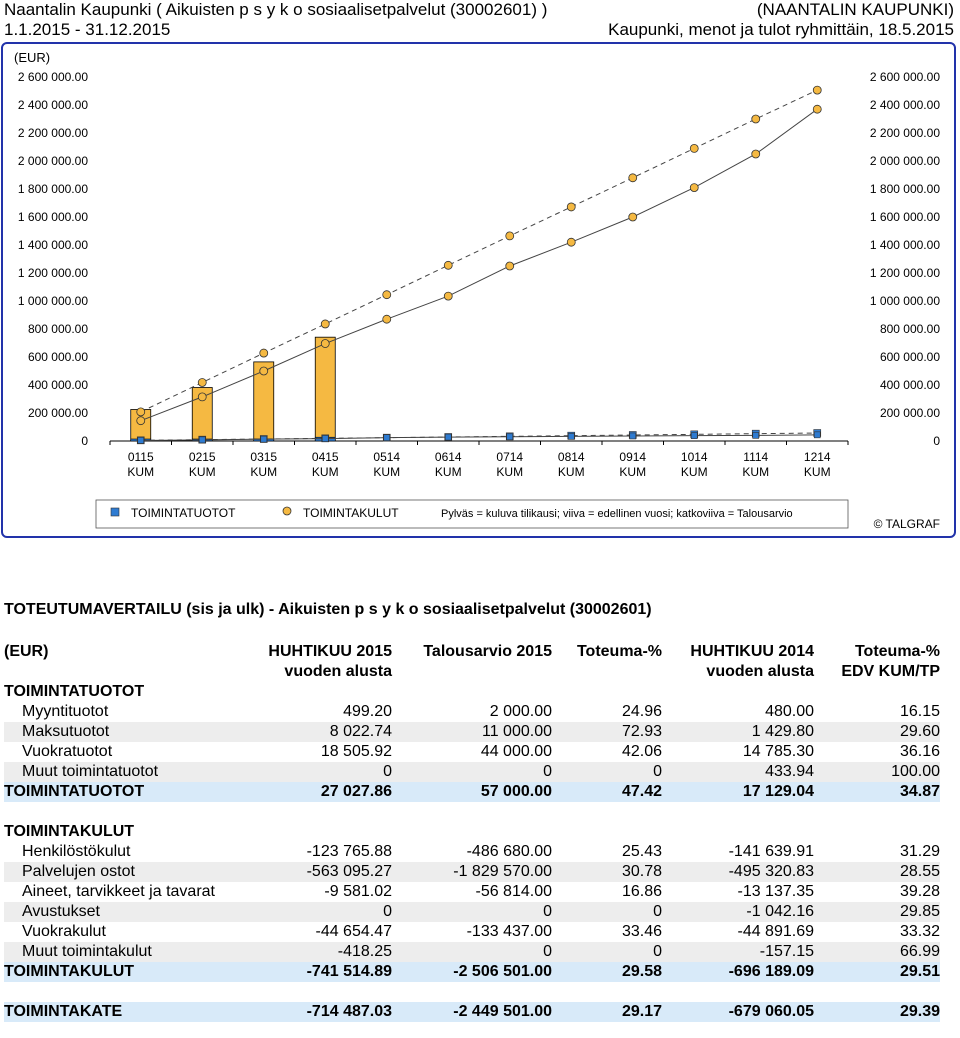 The width and height of the screenshot is (960, 1038). Describe the element at coordinates (775, 931) in the screenshot. I see `row-value: -44 891.69` at that location.